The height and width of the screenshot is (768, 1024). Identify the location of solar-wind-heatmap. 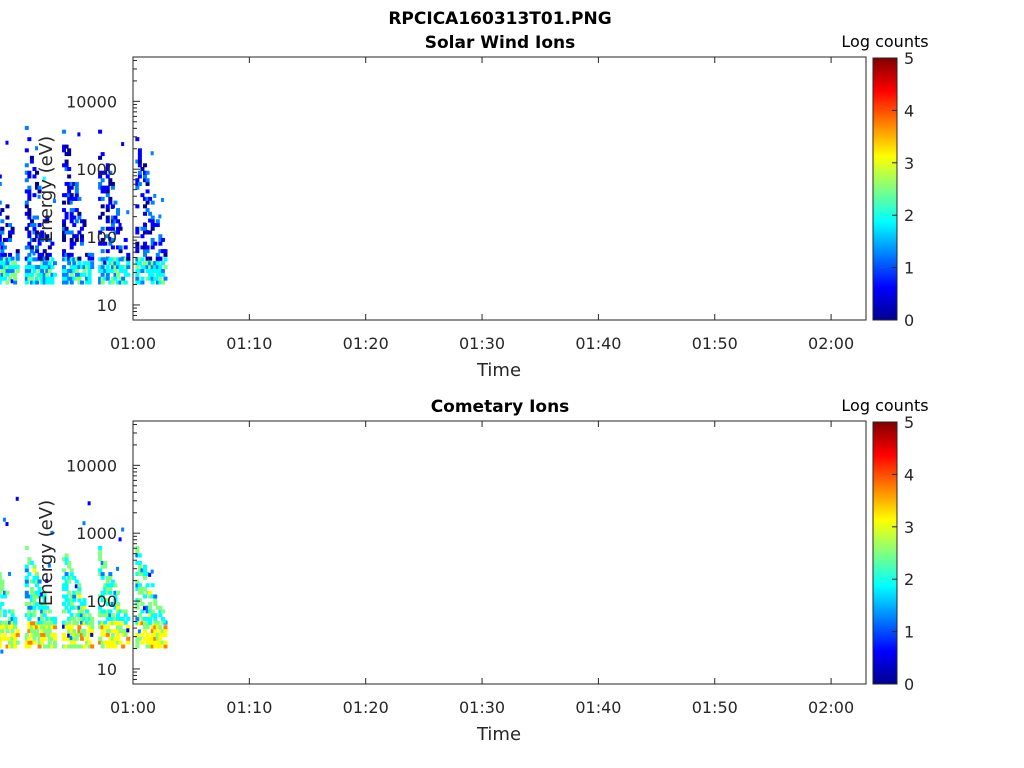
(84, 205).